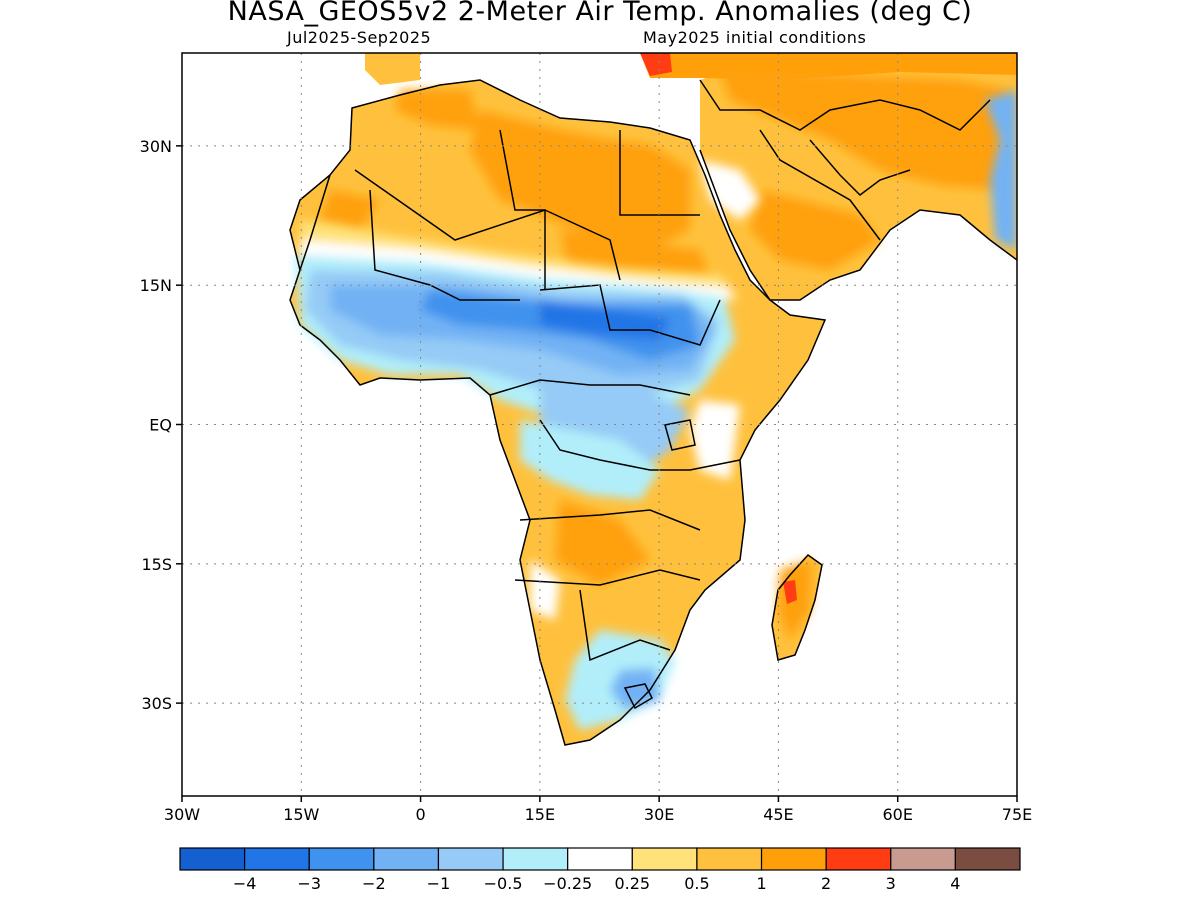  I want to click on persian-gulf, so click(860, 167).